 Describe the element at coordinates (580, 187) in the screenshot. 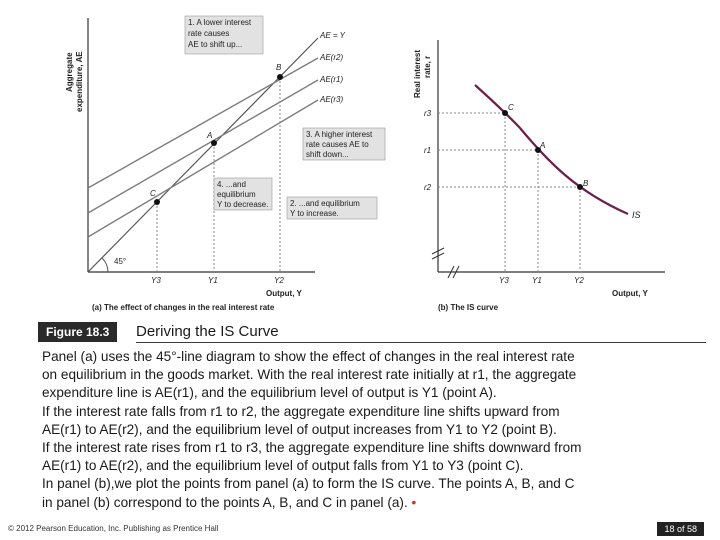

I see `point-b-b` at that location.